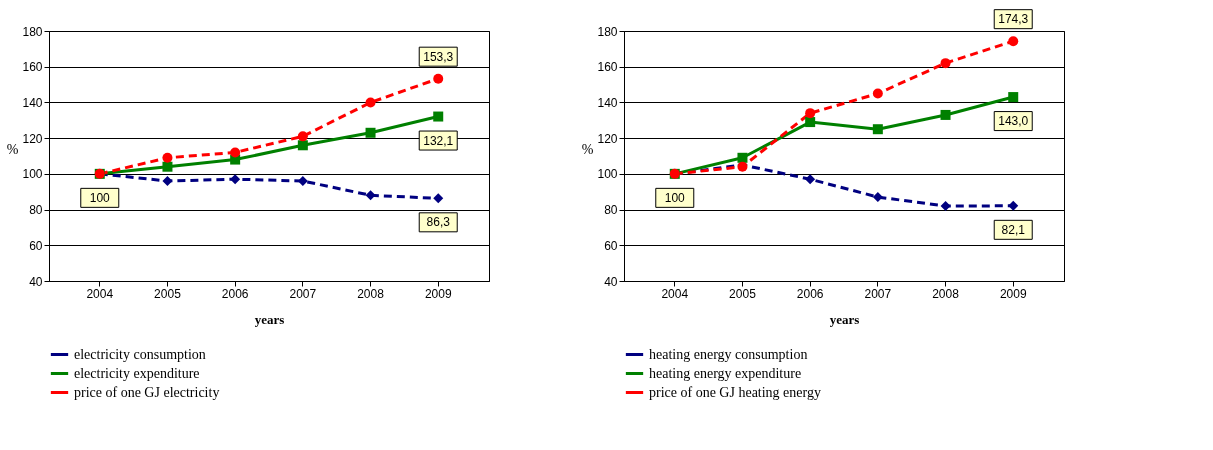  I want to click on annotation: 143,0, so click(1013, 121).